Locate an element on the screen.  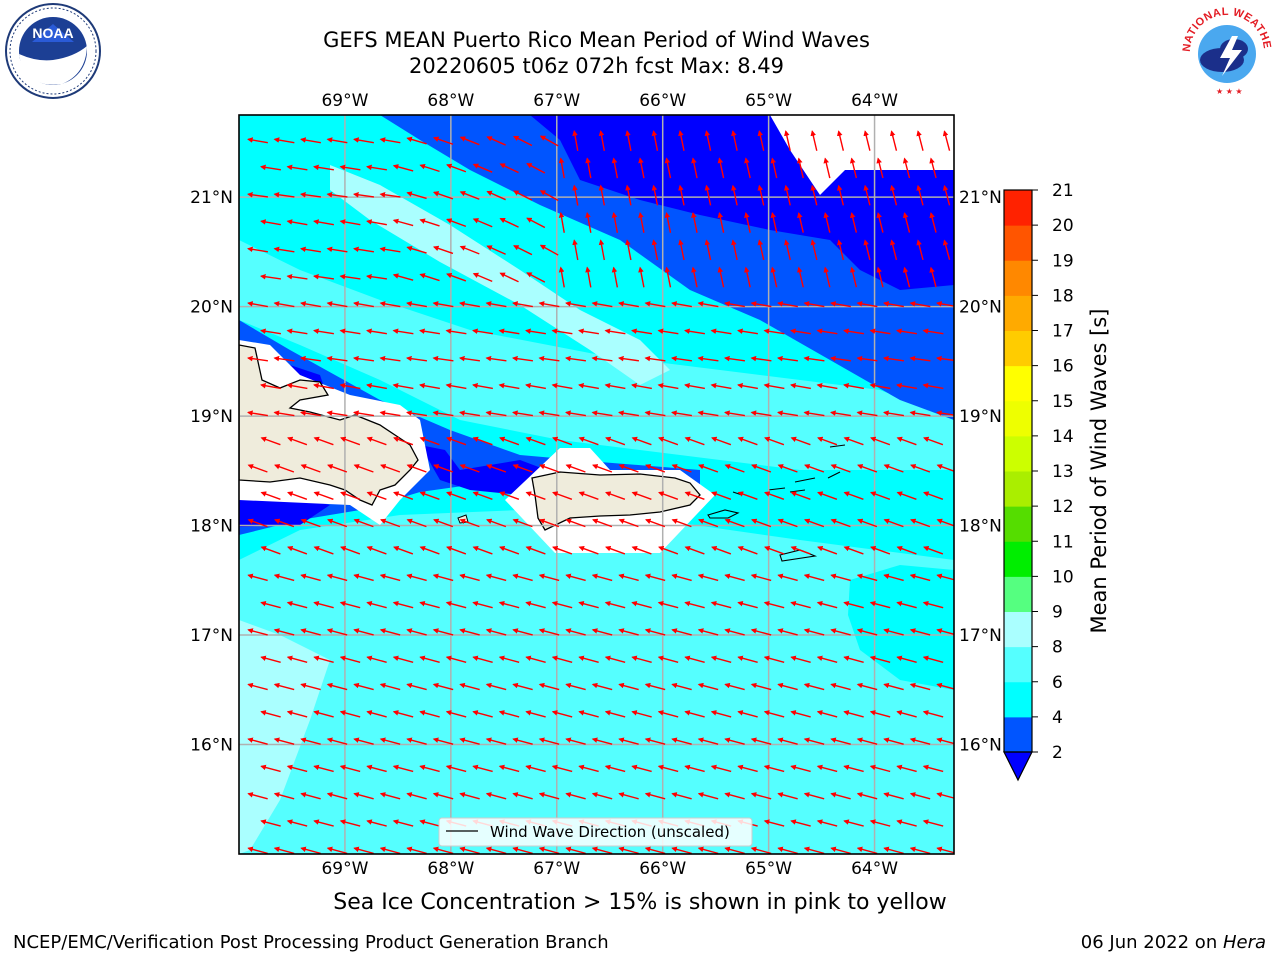
colorbar-tick-label: 9 is located at coordinates (1057, 613).